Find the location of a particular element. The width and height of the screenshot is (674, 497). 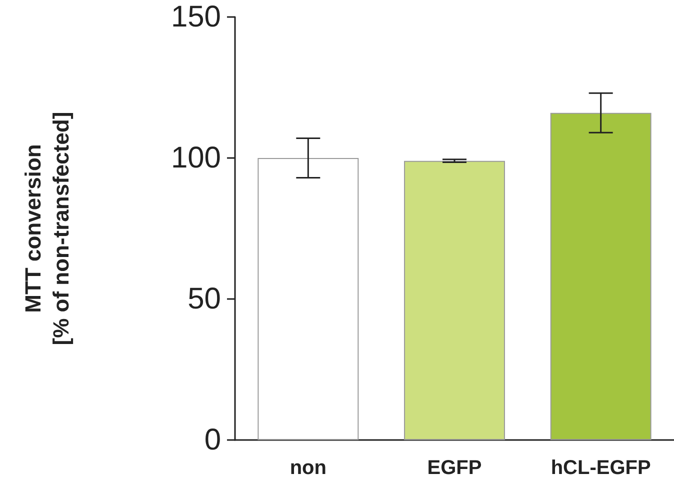

y-tick-label: 150 is located at coordinates (195, 17).